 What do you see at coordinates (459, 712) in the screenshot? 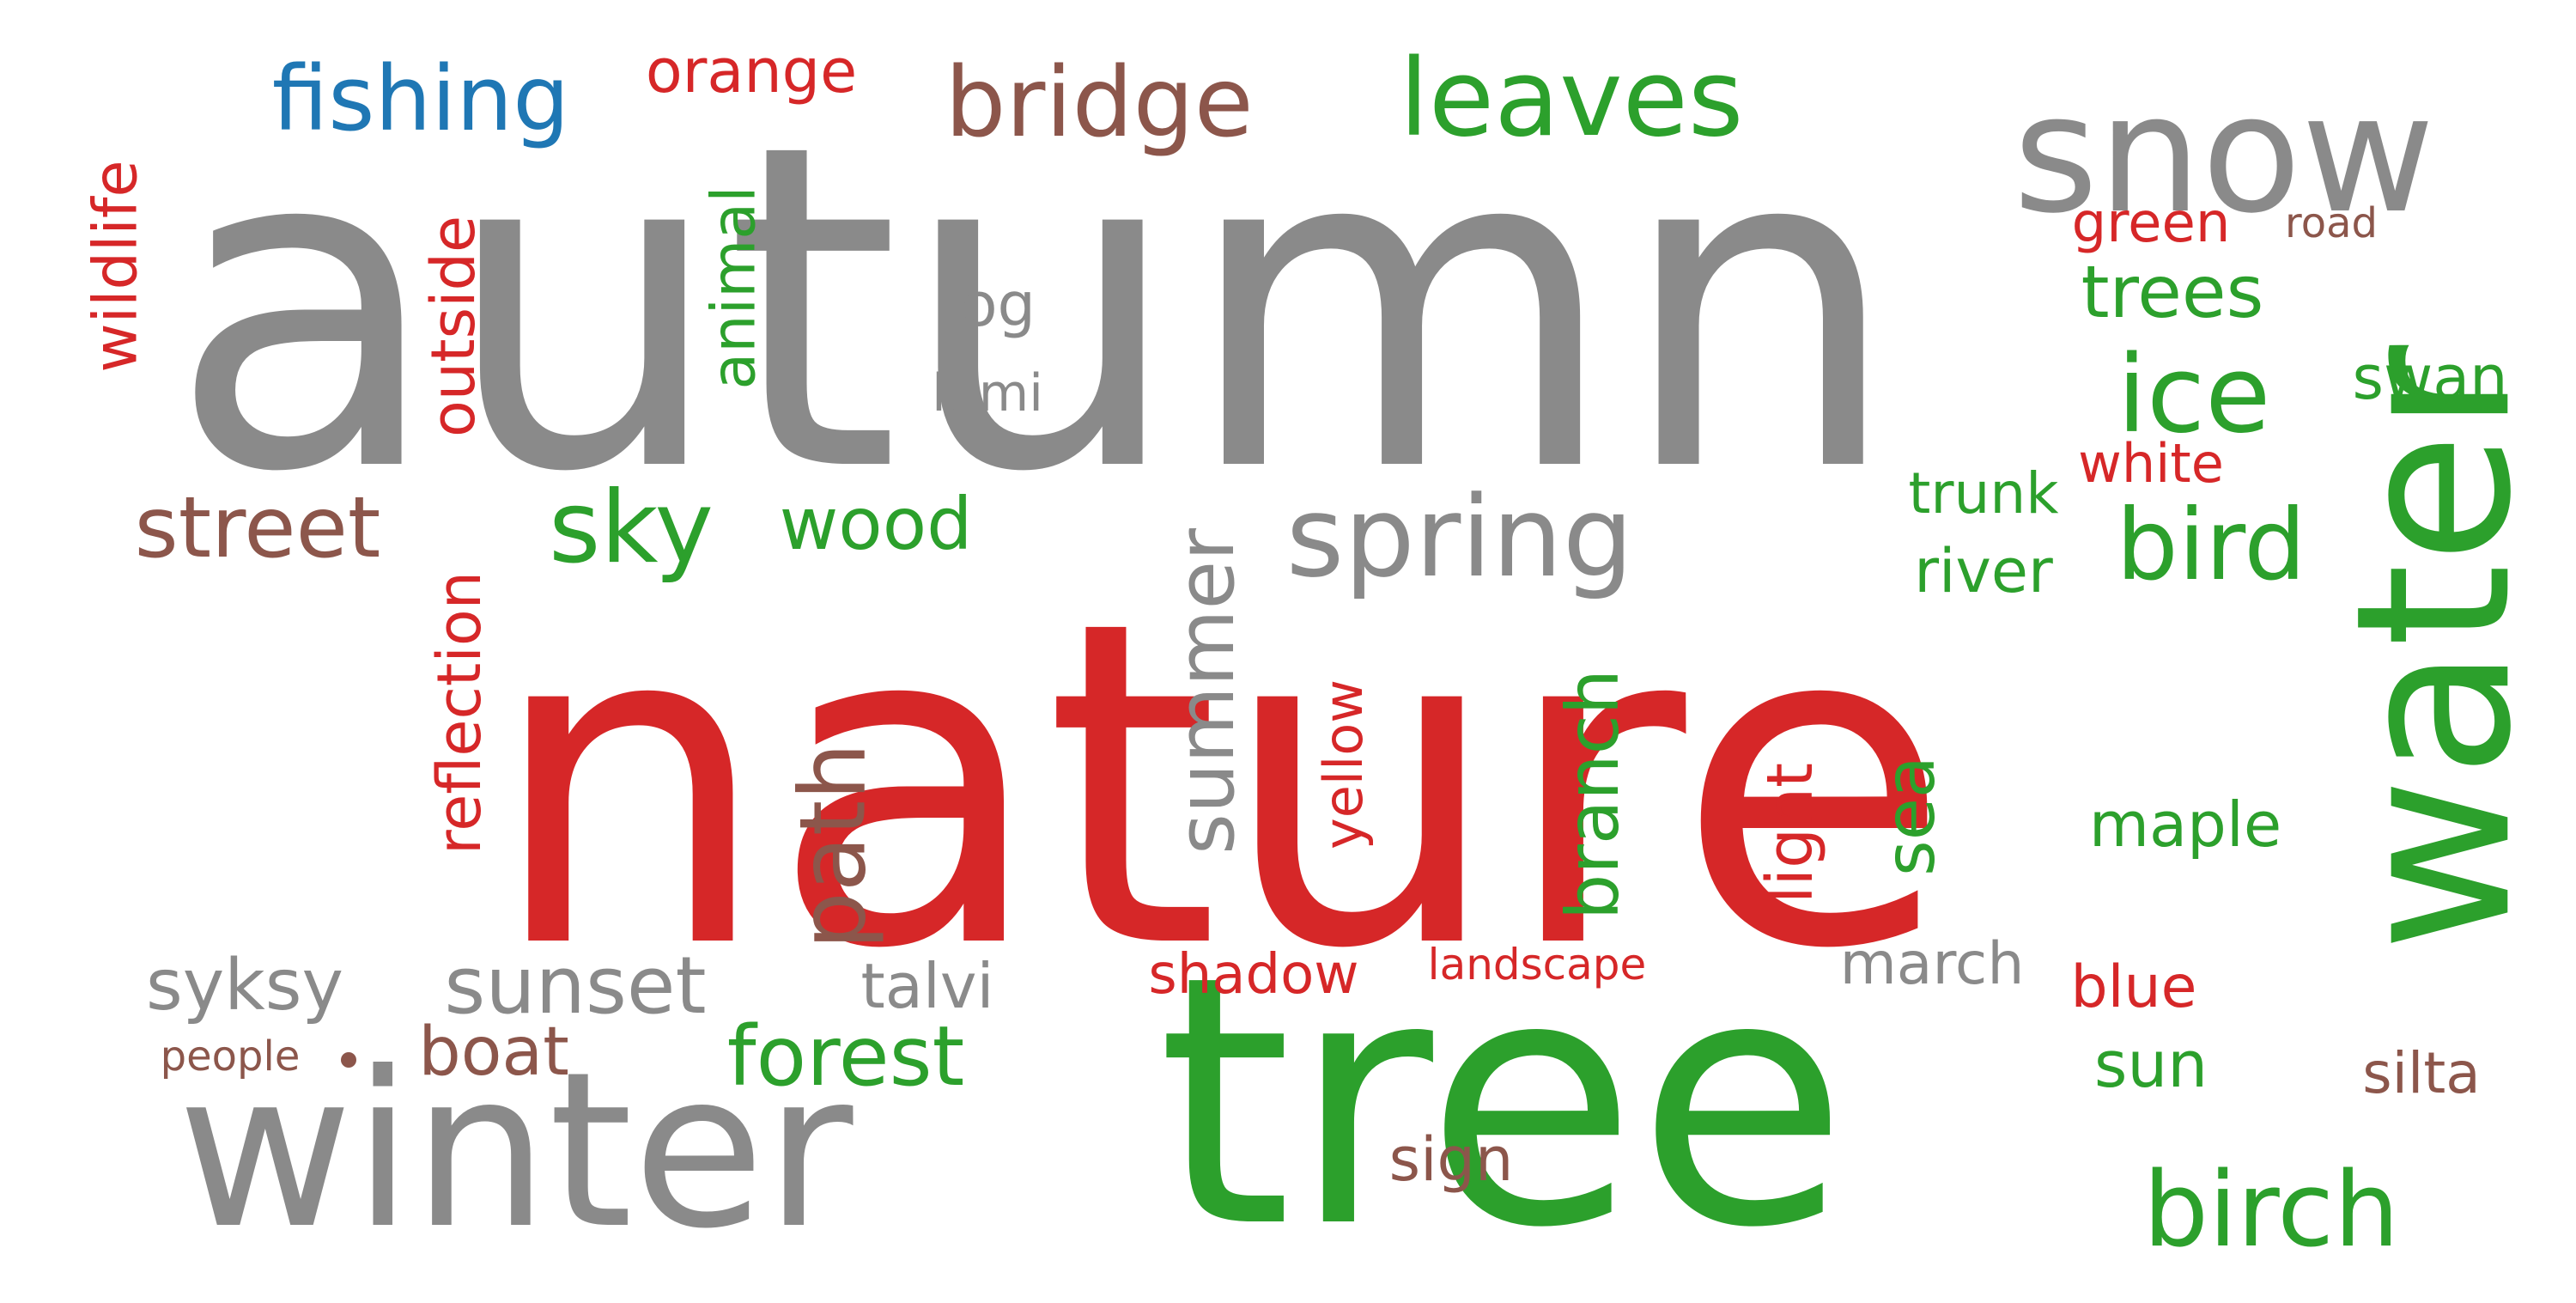
I see `word-reflection: reflection` at bounding box center [459, 712].